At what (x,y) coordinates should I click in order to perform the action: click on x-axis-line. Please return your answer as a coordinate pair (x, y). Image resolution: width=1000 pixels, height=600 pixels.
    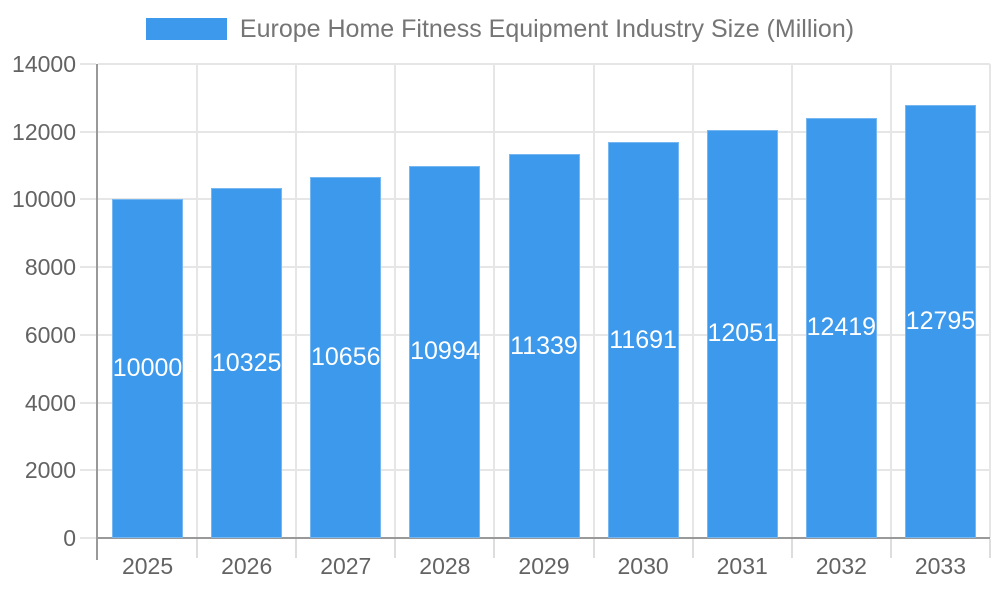
    Looking at the image, I should click on (543, 538).